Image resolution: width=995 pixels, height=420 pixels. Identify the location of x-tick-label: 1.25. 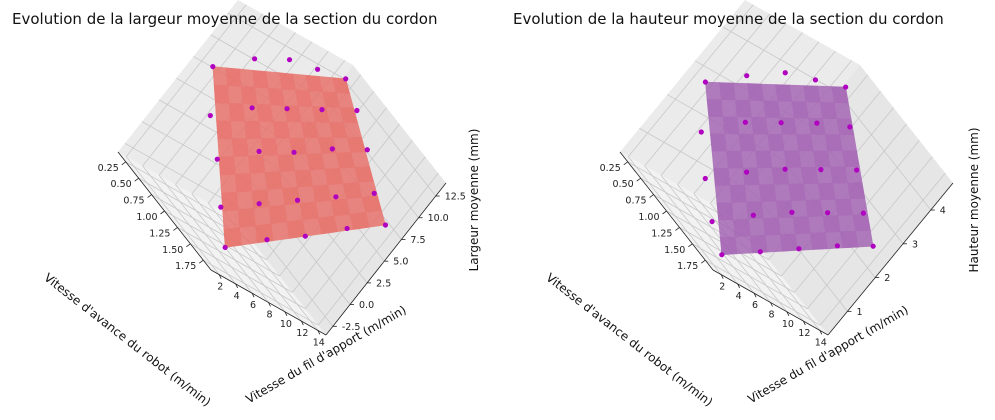
(159, 233).